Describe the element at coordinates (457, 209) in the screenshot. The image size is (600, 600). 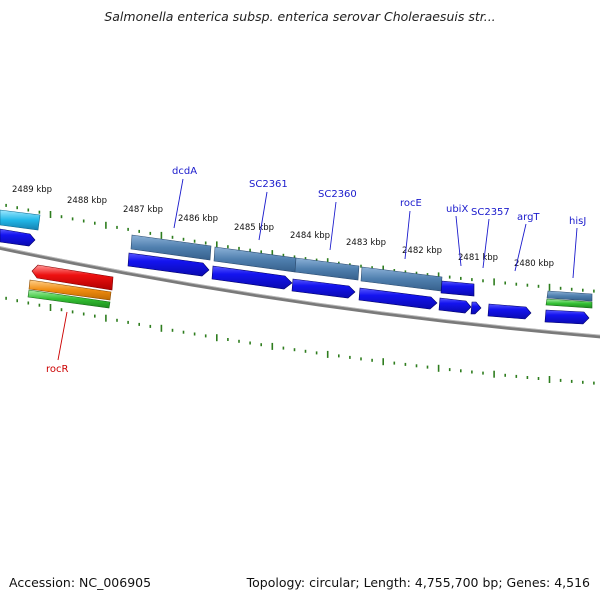
I see `gene-label-ubiX: ubiX` at that location.